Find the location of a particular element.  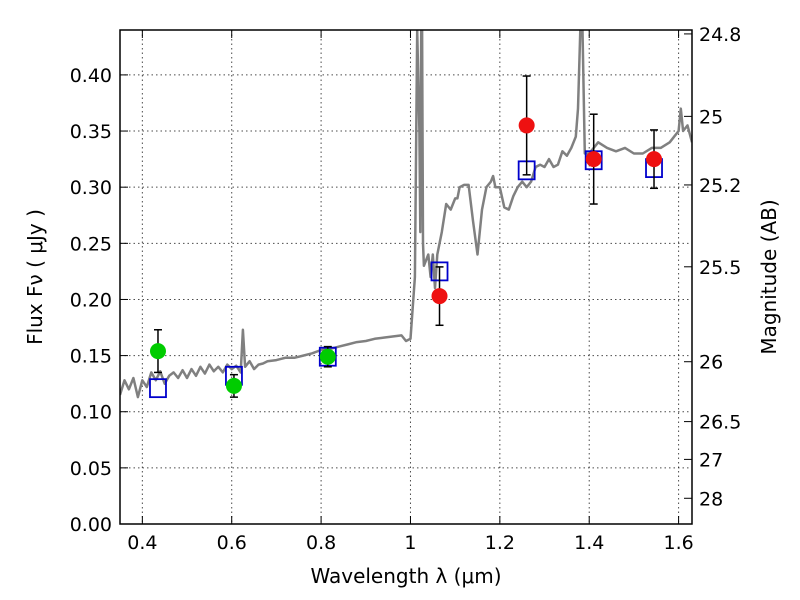

right-tick-label: 25.2 is located at coordinates (720, 186).